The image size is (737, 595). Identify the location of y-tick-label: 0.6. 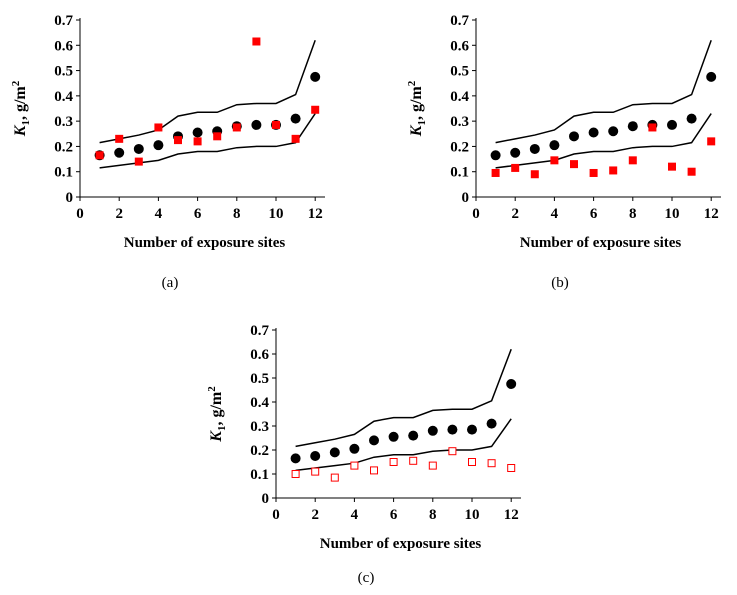
(459, 46).